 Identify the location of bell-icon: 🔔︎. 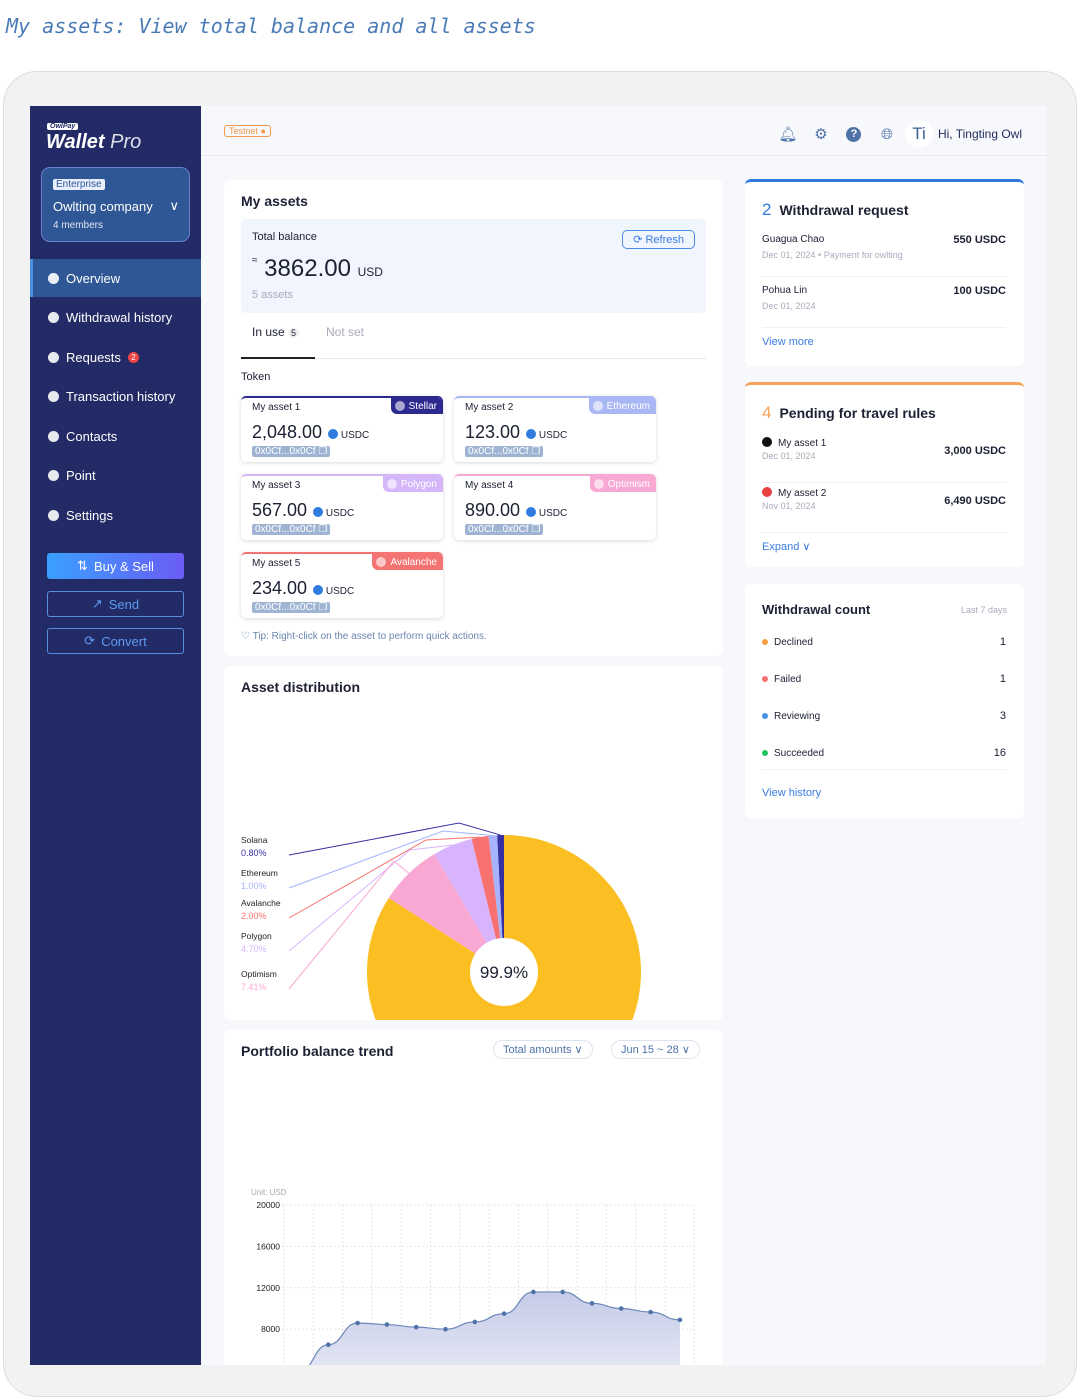
(788, 134).